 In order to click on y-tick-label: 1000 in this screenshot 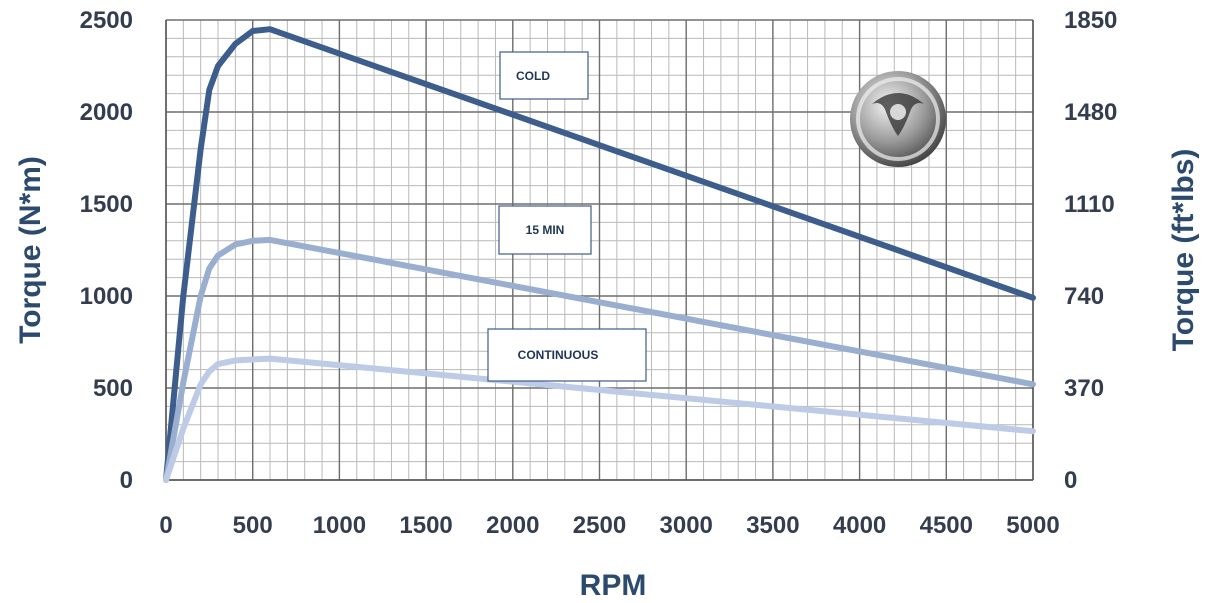, I will do `click(106, 296)`.